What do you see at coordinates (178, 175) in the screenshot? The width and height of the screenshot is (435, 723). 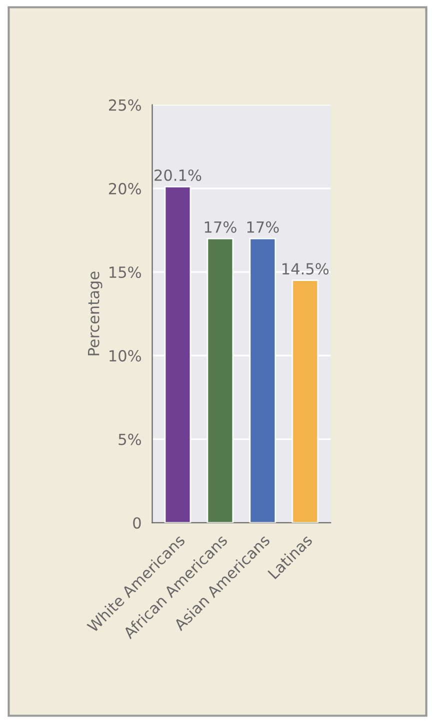 I see `data-label: 20.1%` at bounding box center [178, 175].